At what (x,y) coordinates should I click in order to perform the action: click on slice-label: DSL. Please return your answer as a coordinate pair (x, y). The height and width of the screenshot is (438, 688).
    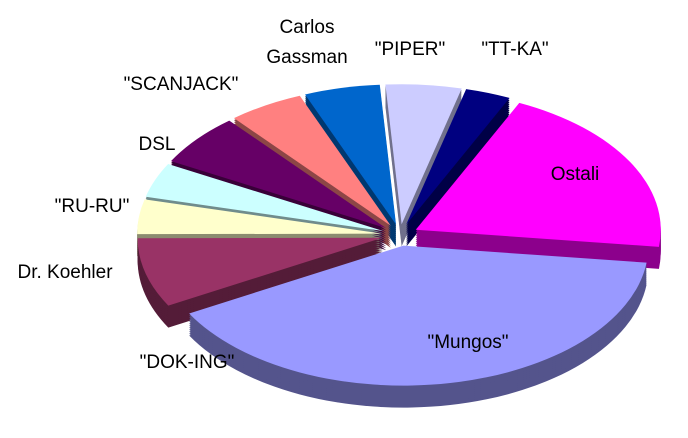
    Looking at the image, I should click on (157, 144).